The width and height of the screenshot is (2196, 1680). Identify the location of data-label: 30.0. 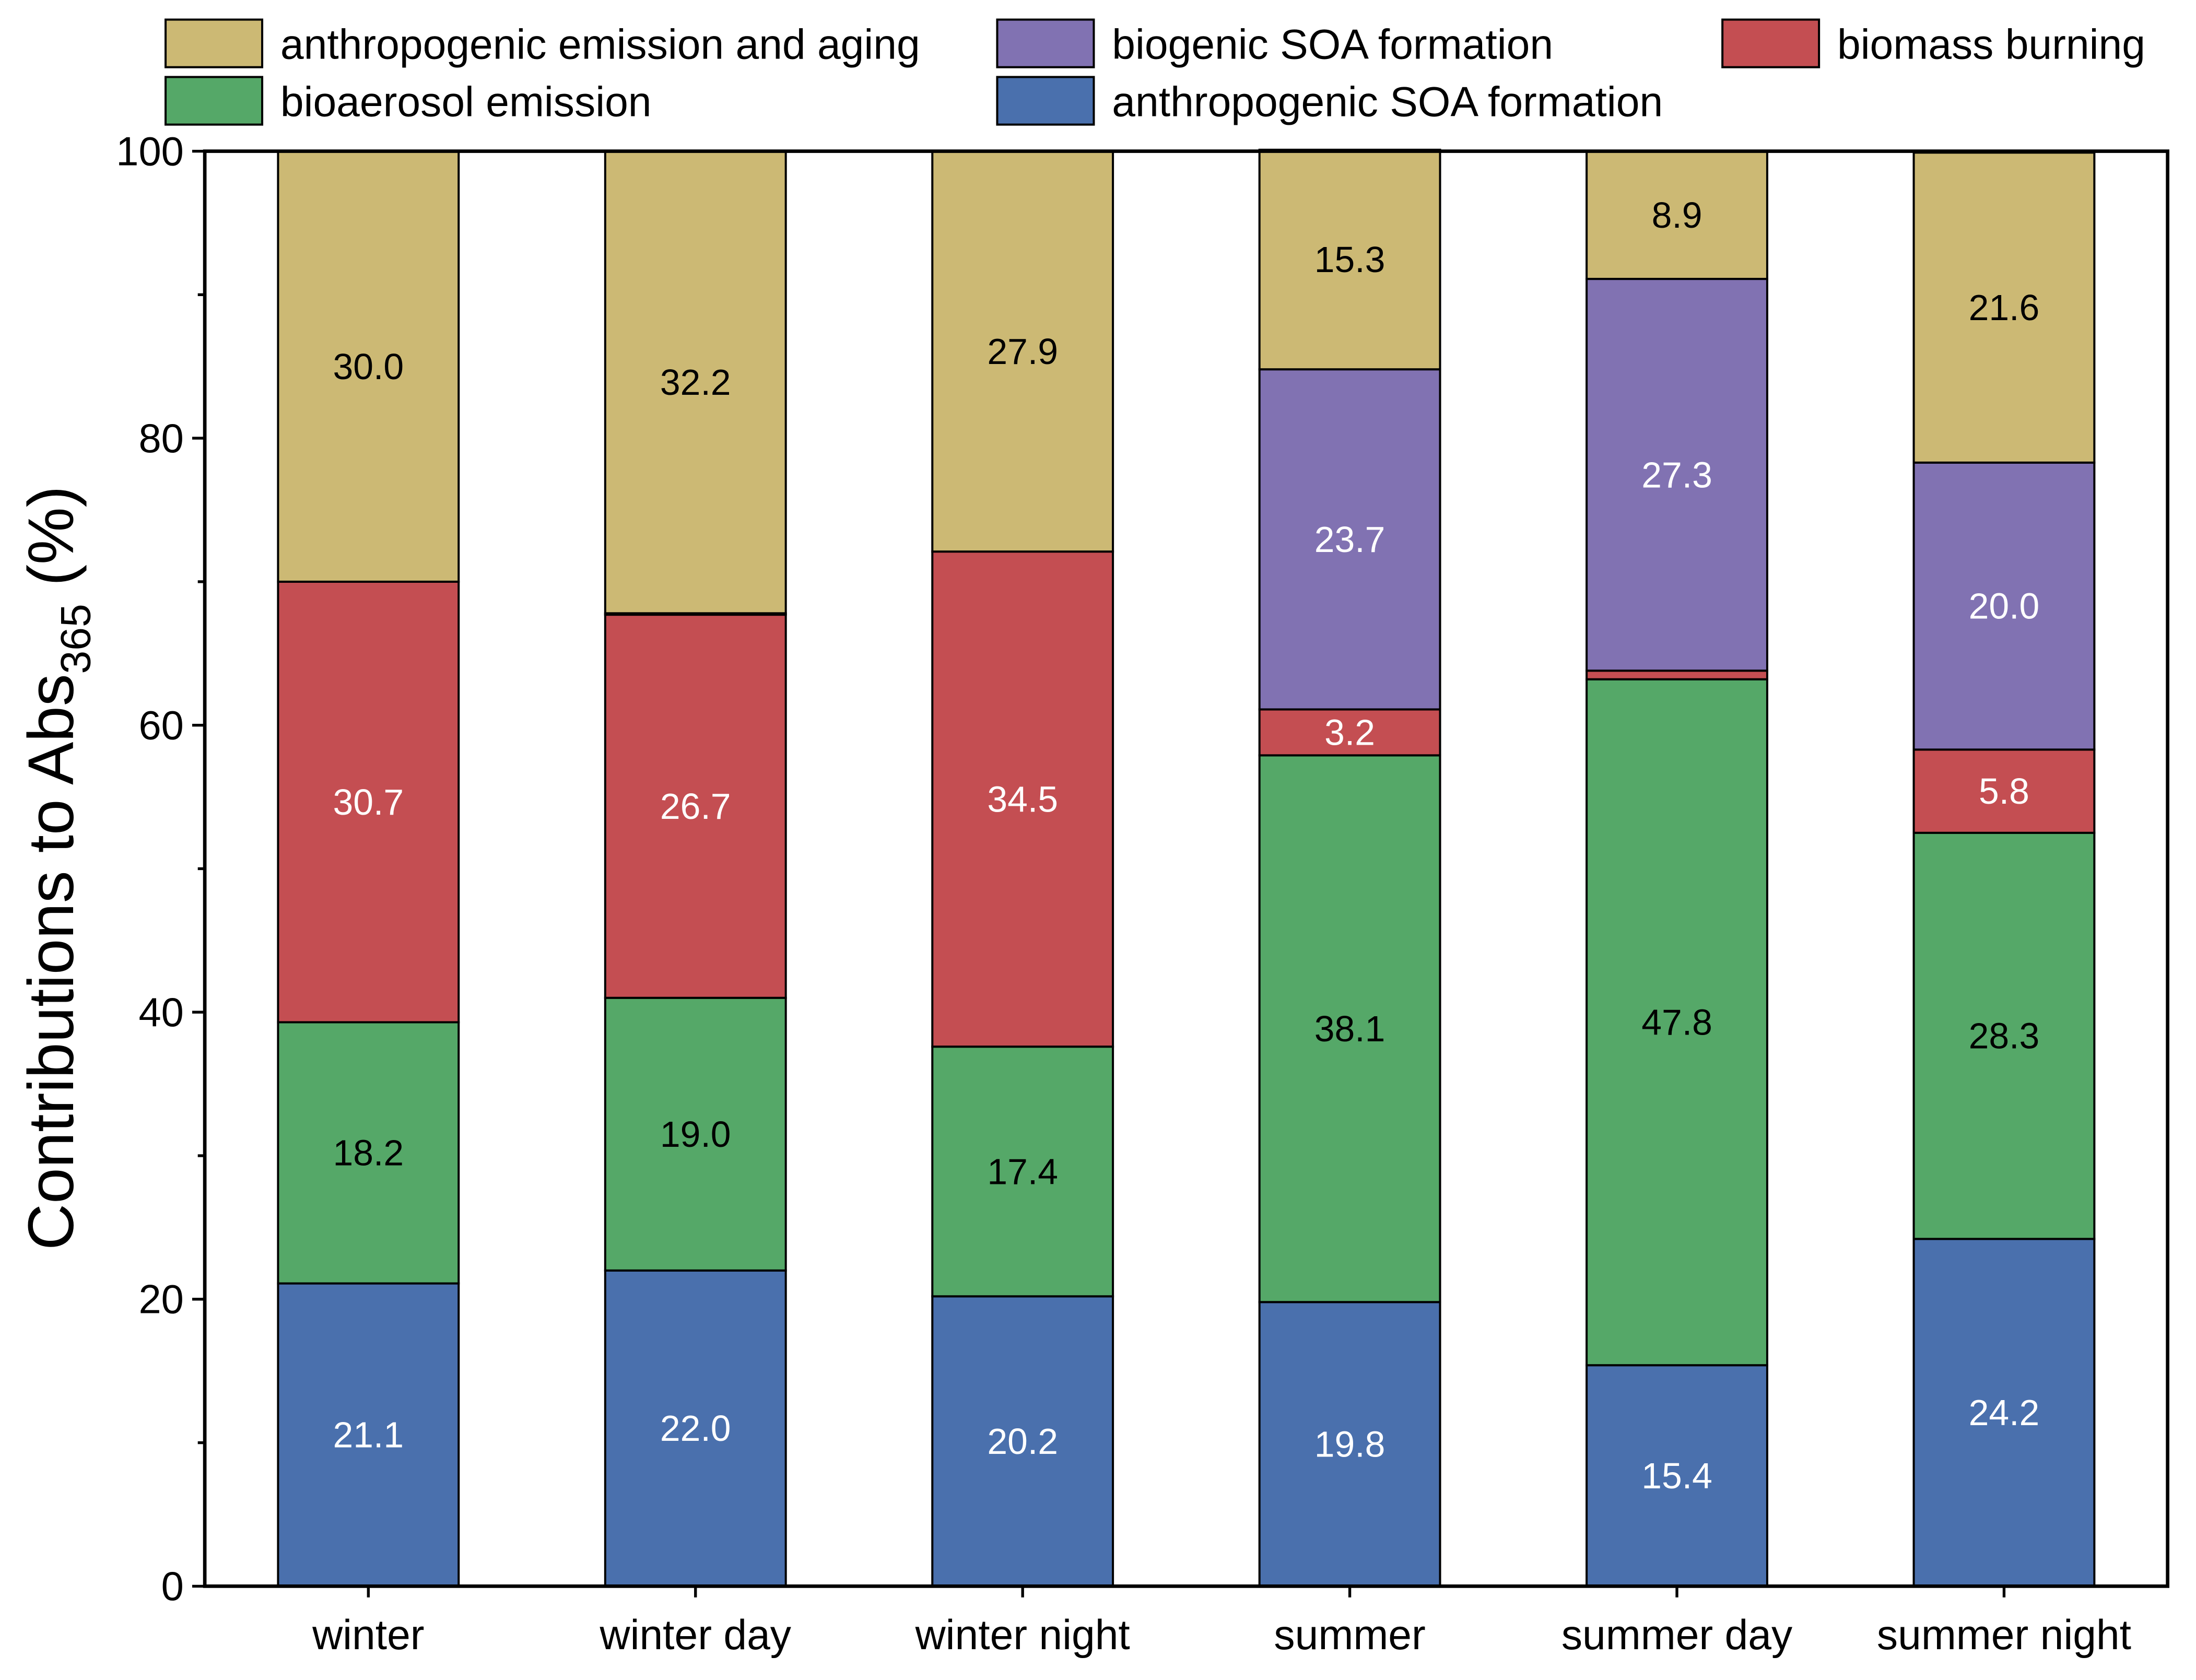
(368, 366).